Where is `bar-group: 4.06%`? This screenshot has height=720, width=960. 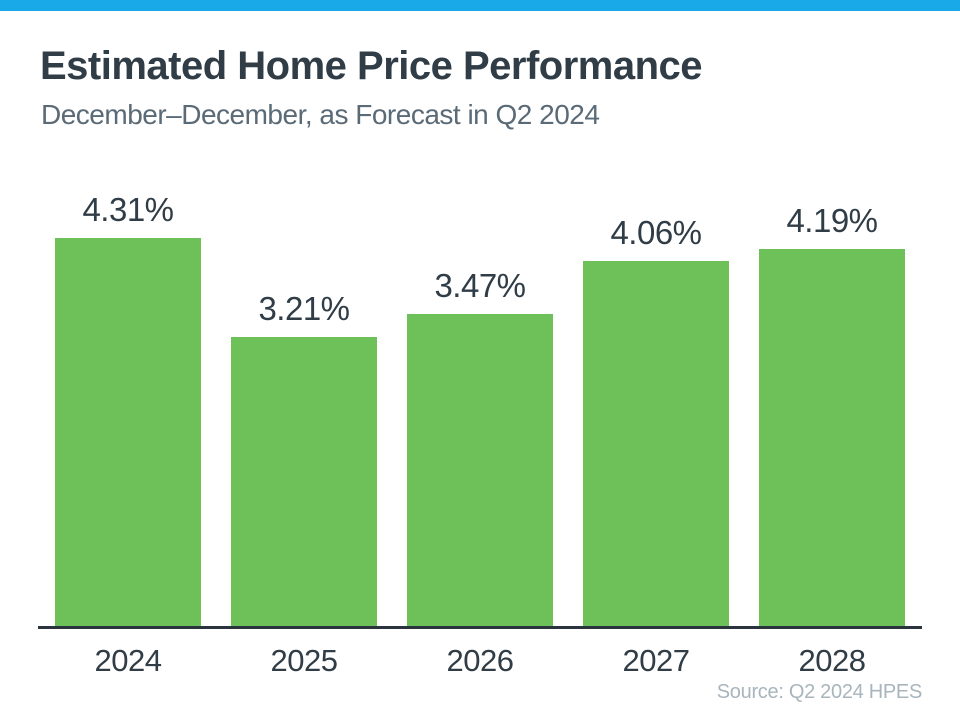 bar-group: 4.06% is located at coordinates (656, 420).